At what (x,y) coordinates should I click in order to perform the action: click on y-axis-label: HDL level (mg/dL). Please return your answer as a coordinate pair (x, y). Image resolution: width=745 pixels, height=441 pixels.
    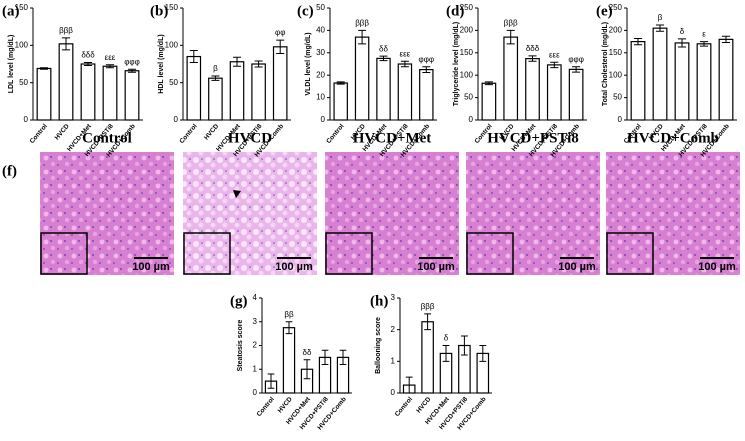
    Looking at the image, I should click on (161, 63).